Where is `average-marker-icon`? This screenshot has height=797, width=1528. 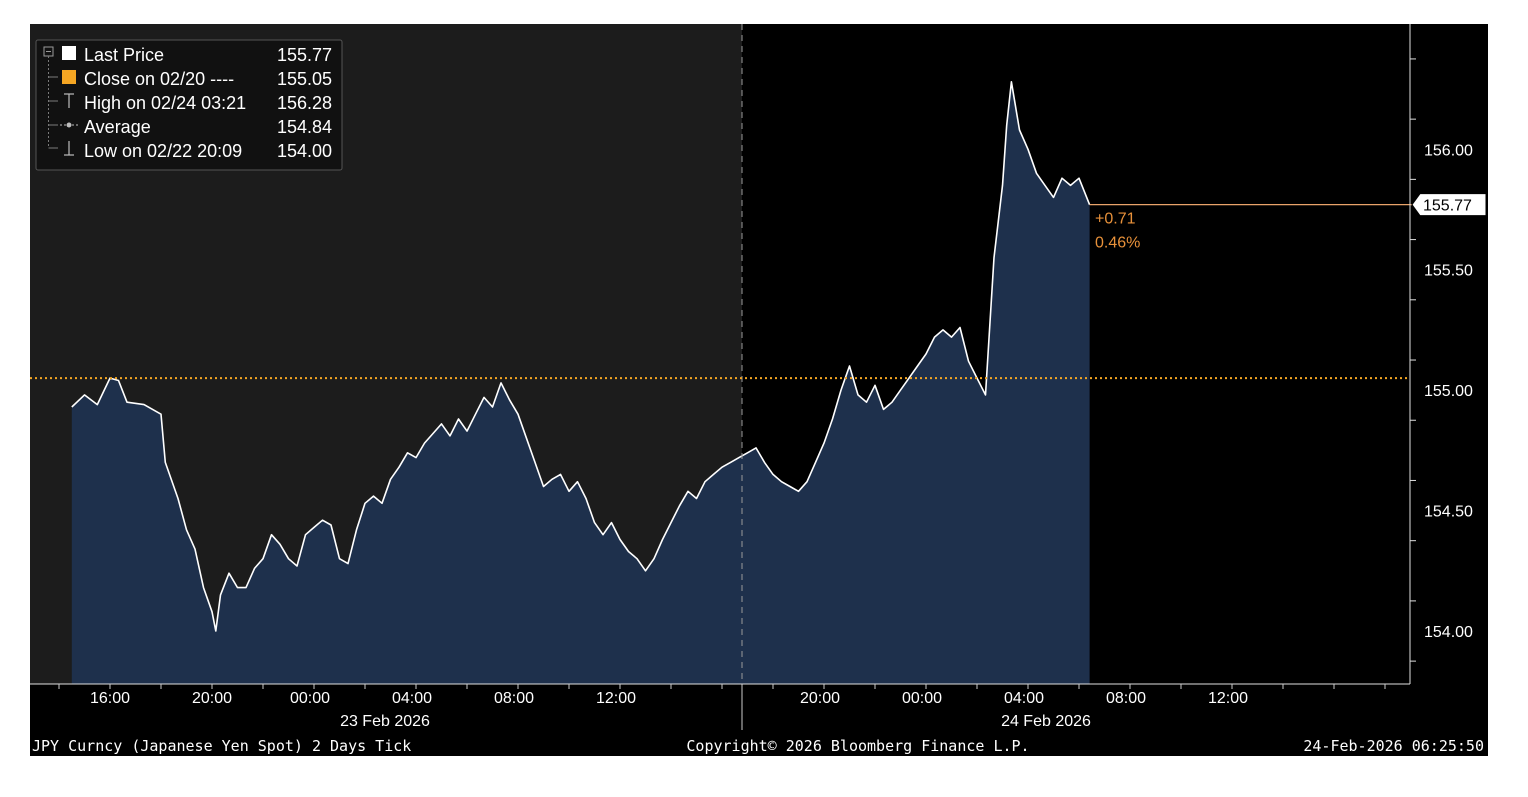
average-marker-icon is located at coordinates (69, 125).